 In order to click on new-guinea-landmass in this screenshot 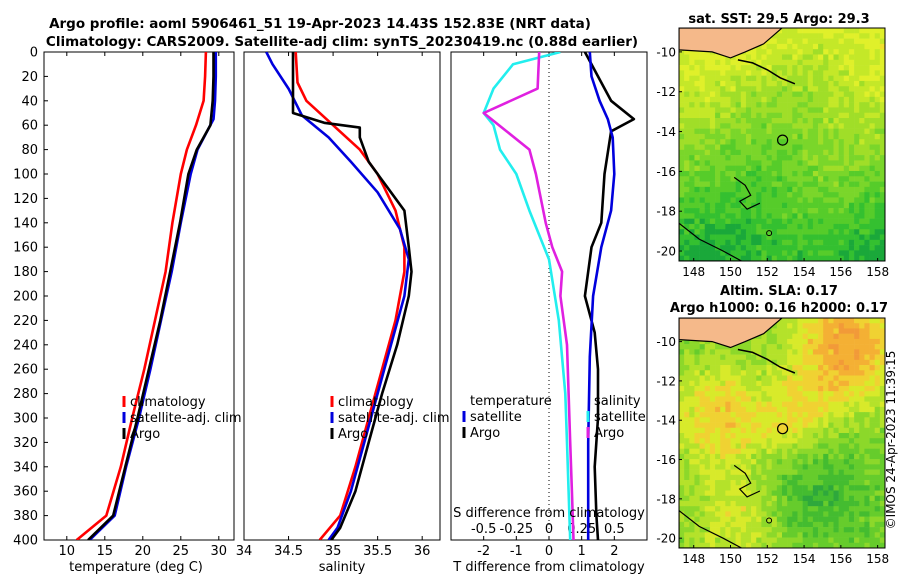, I will do `click(731, 43)`.